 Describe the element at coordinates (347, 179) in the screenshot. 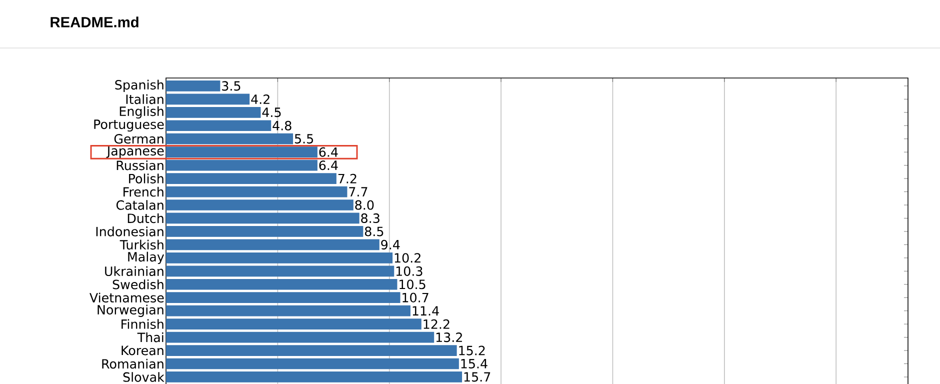

I see `data-label: 7.2` at that location.